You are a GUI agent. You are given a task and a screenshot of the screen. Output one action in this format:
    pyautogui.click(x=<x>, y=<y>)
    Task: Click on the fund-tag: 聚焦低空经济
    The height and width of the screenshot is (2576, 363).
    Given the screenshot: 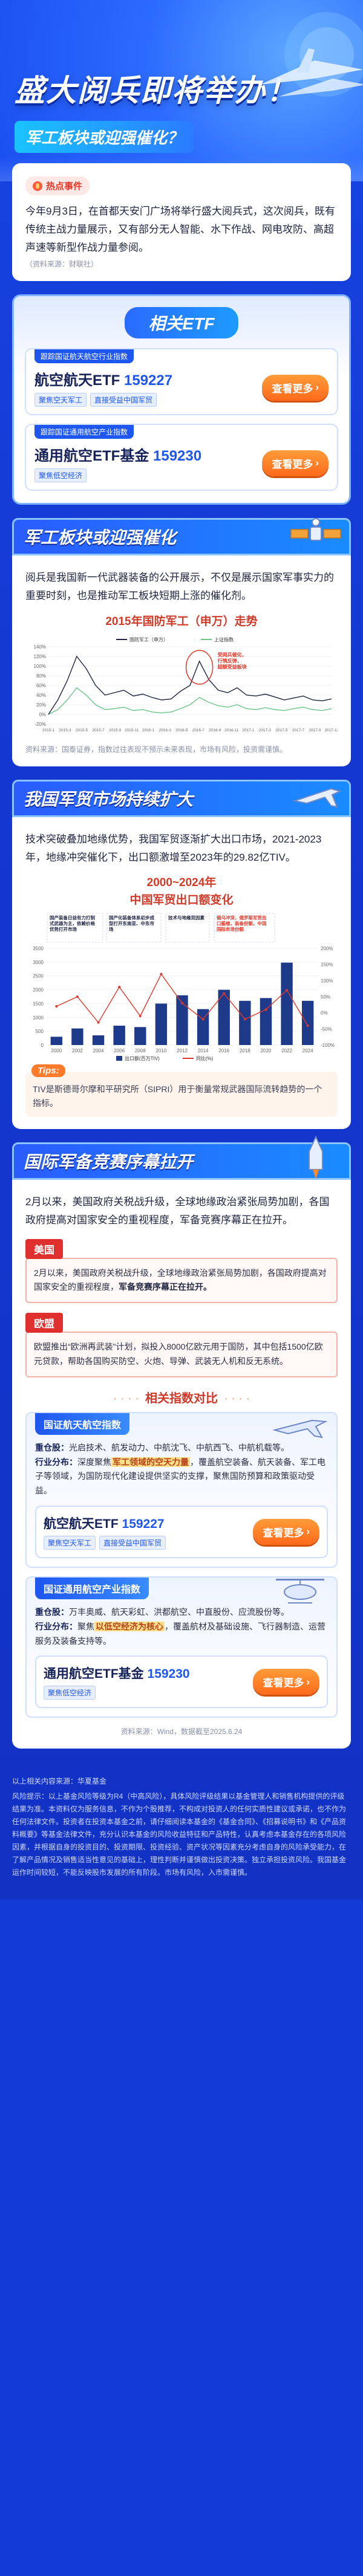 What is the action you would take?
    pyautogui.click(x=70, y=1693)
    